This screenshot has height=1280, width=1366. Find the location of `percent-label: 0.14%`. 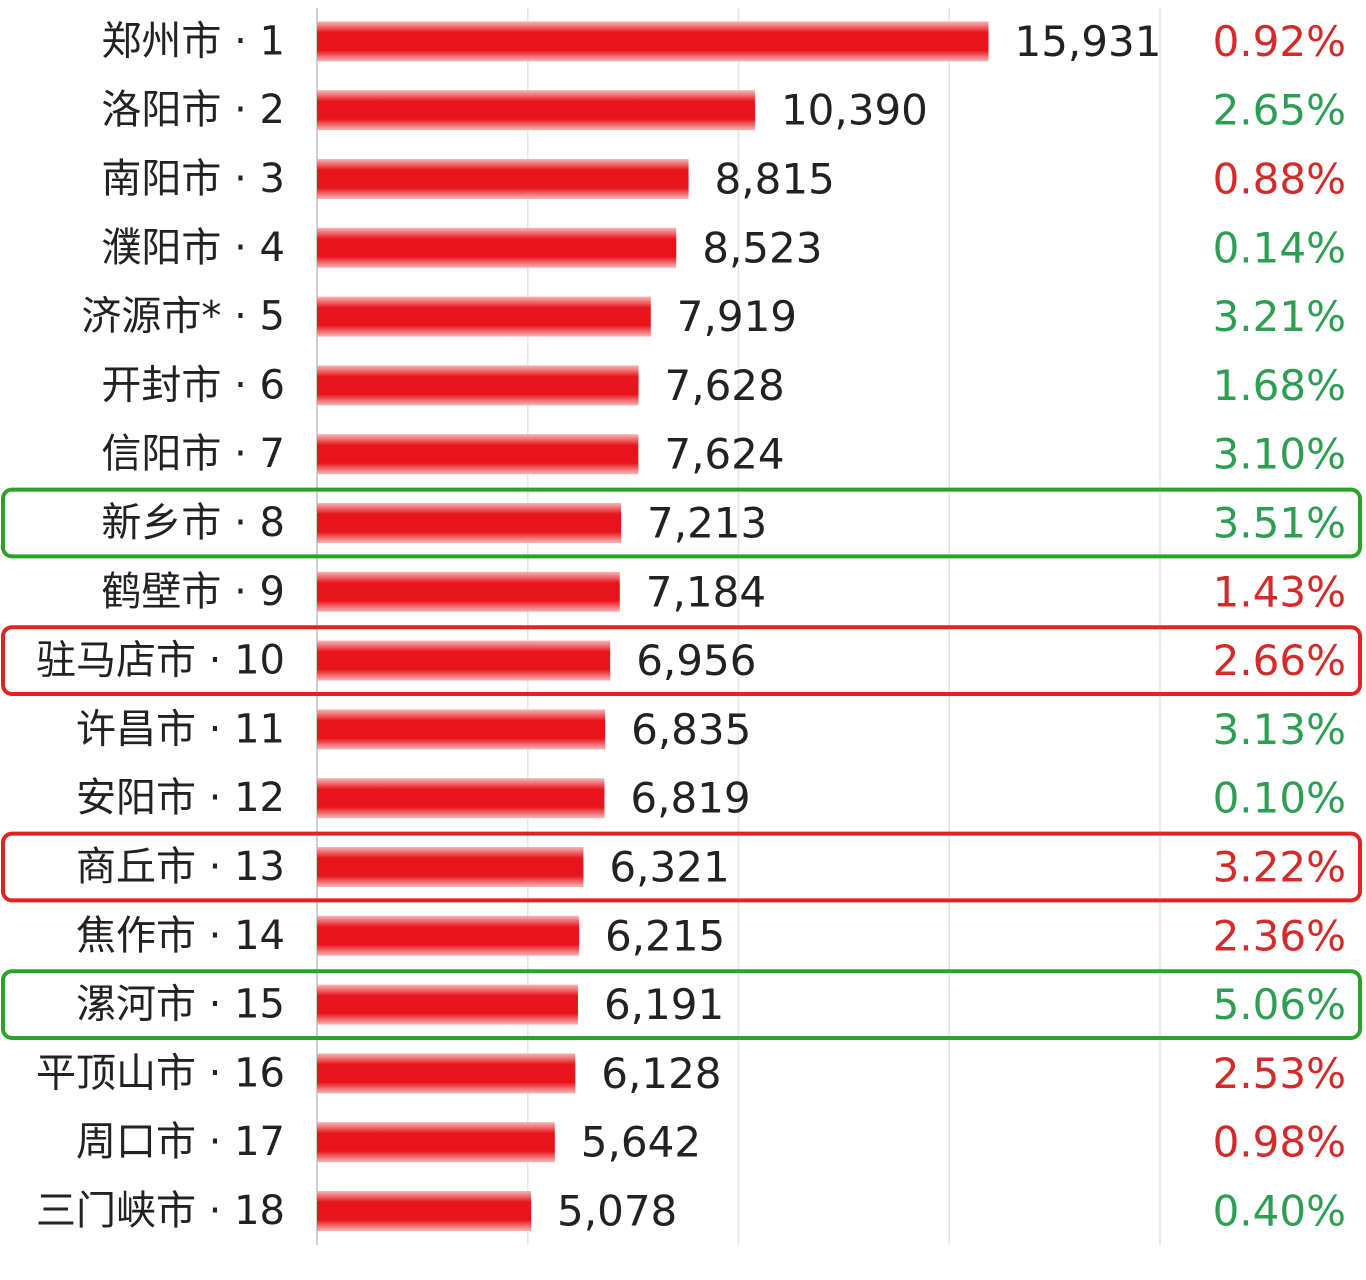

percent-label: 0.14% is located at coordinates (1279, 247).